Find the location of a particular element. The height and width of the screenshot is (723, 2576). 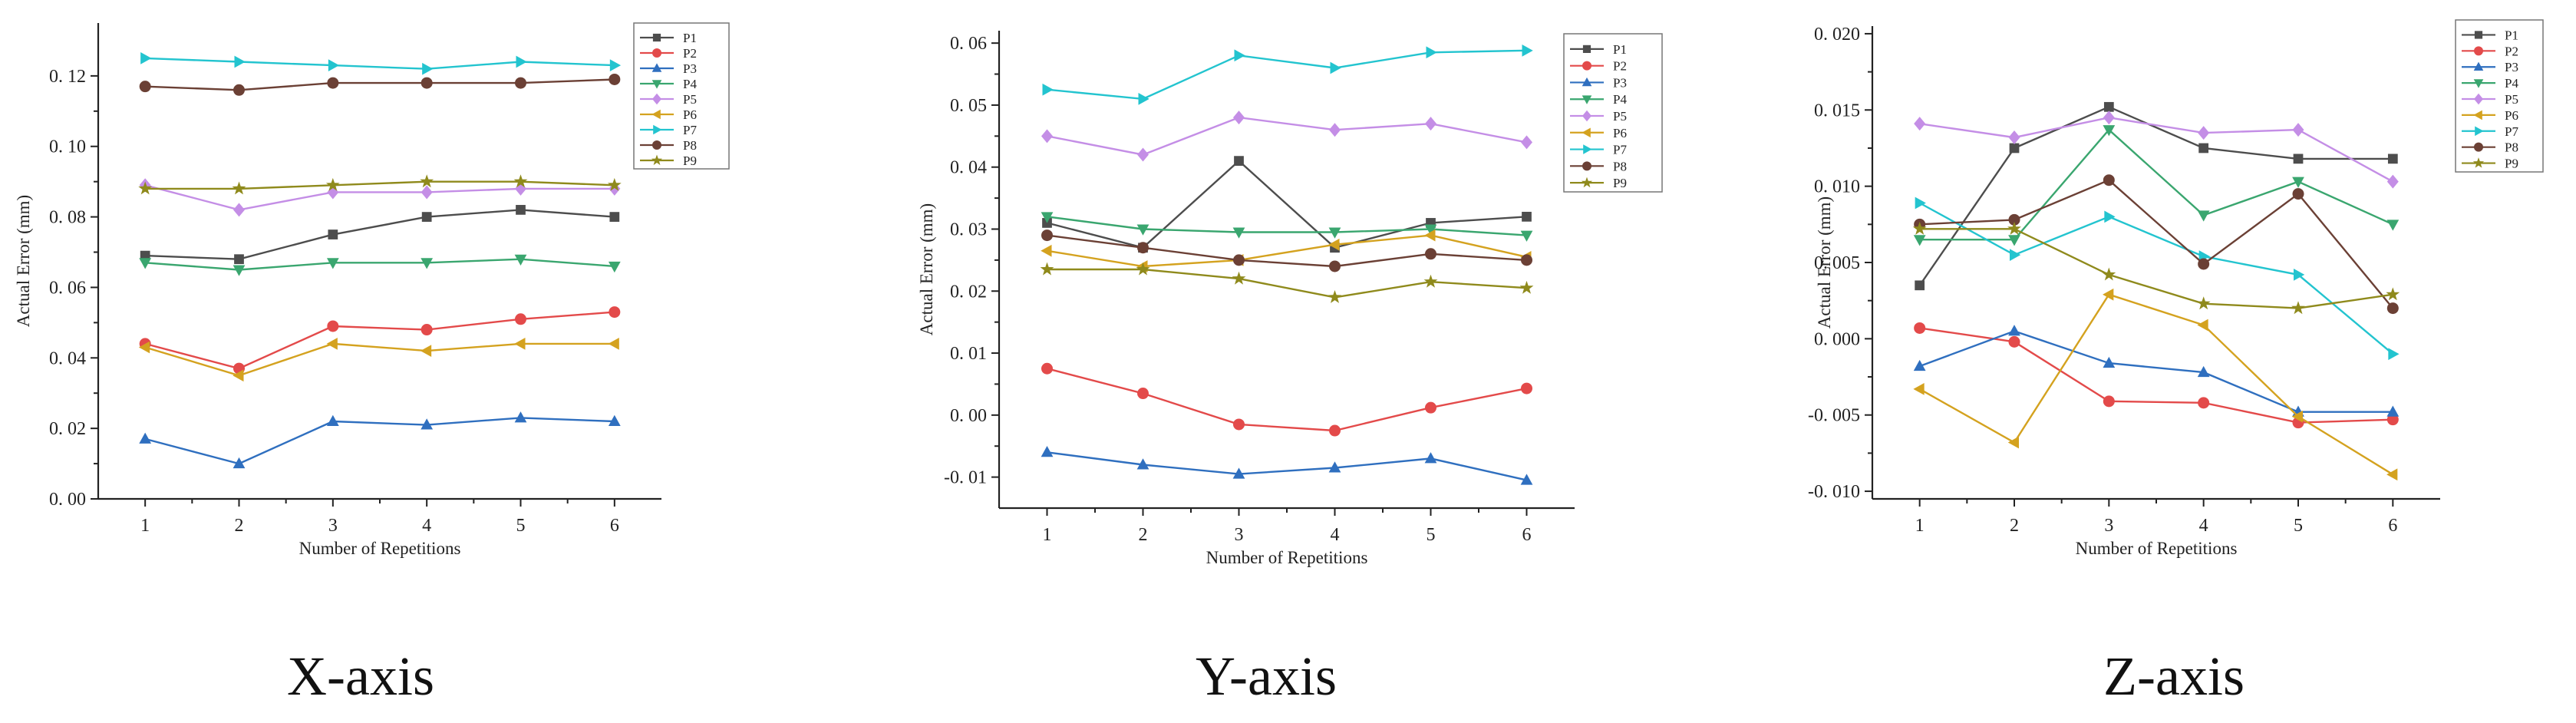

series-line-p3 is located at coordinates (1287, 466).